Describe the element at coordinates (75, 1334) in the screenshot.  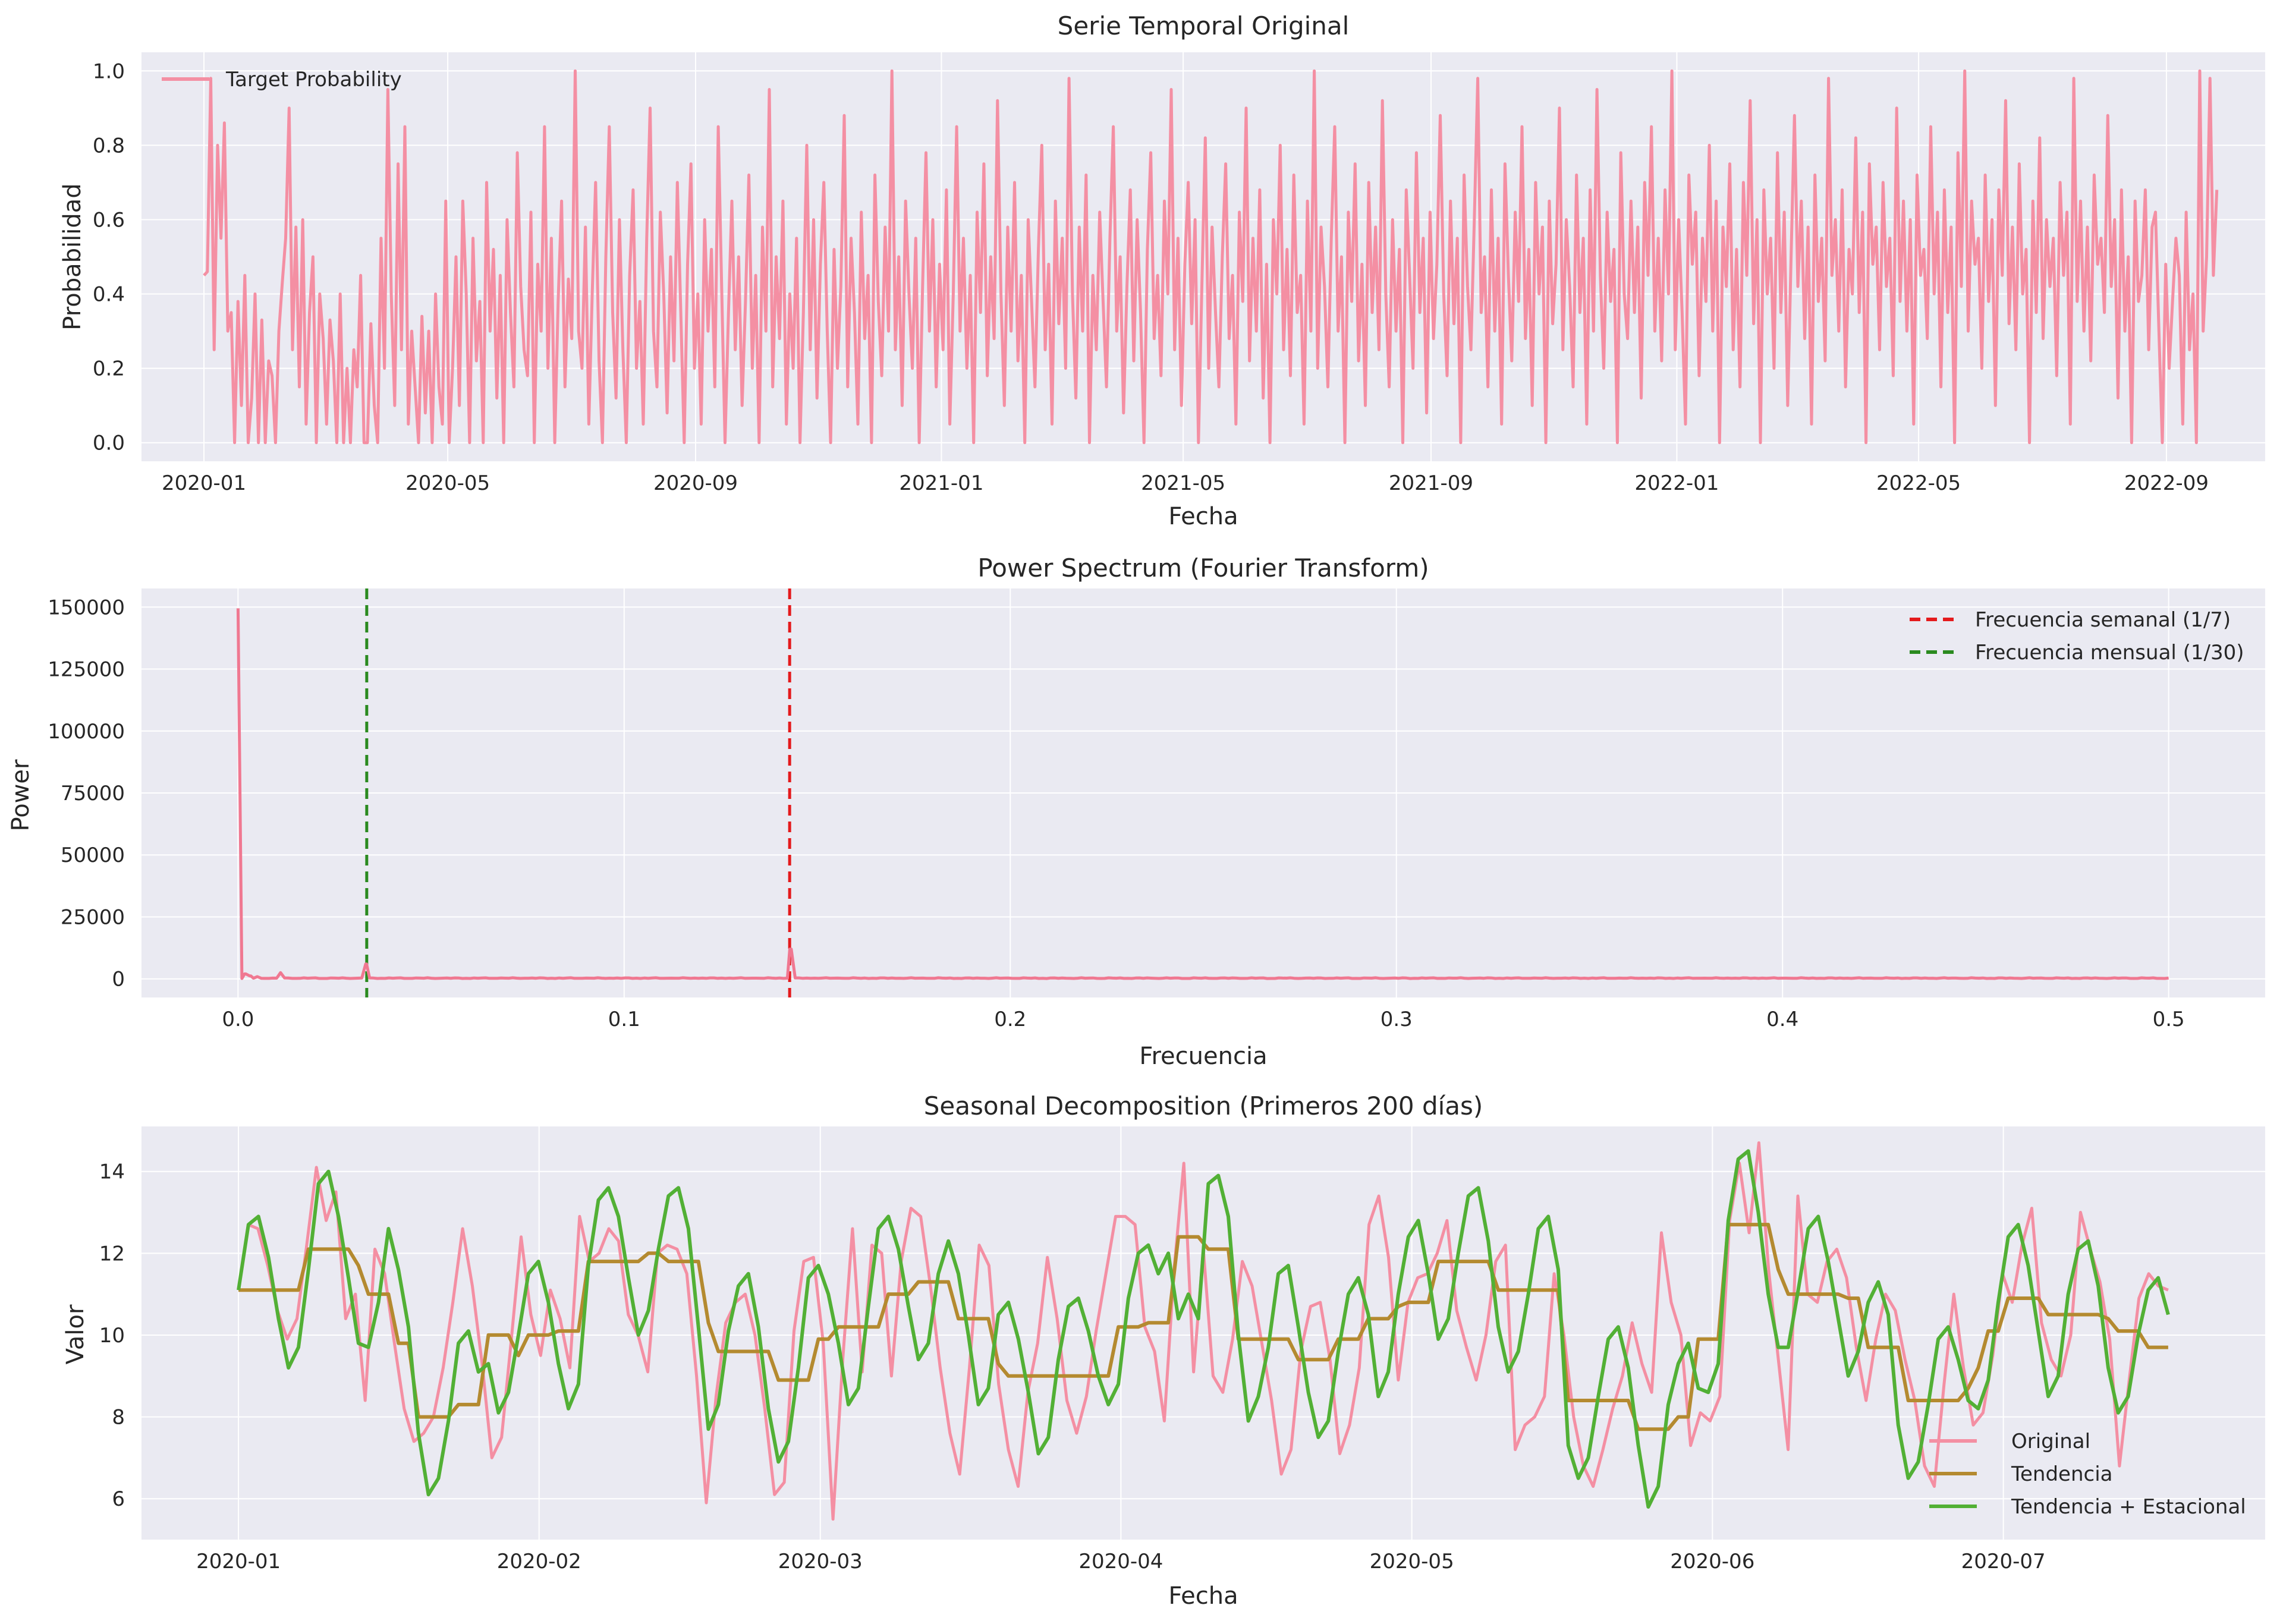
I see `y-axis-label: Valor` at that location.